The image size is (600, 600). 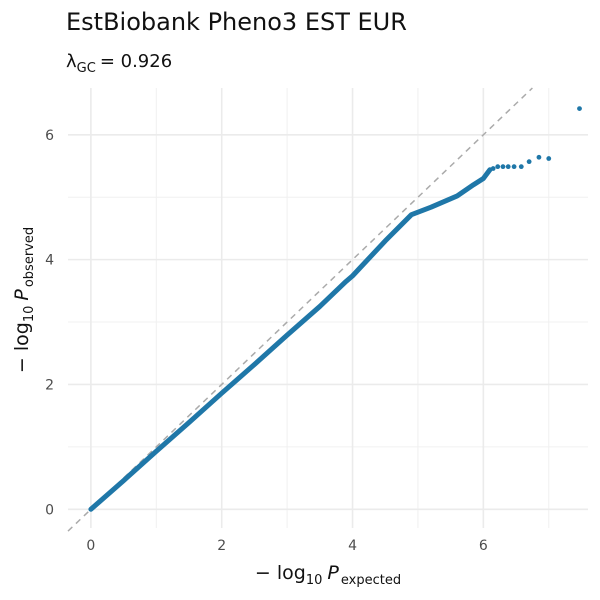 What do you see at coordinates (483, 546) in the screenshot?
I see `x-tick-label: 6` at bounding box center [483, 546].